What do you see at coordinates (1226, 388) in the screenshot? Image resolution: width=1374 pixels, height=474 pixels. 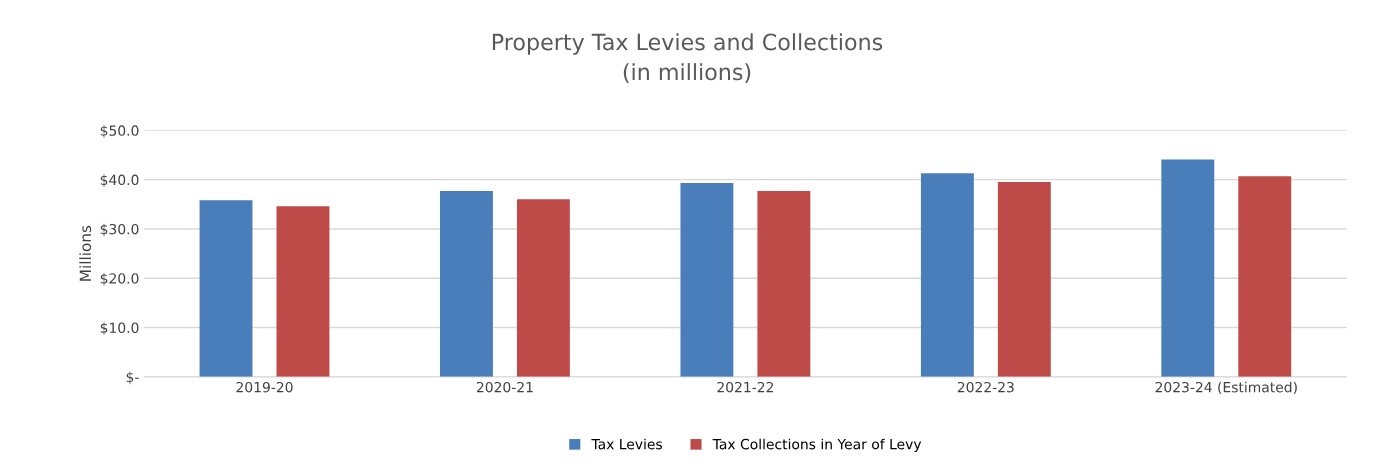 I see `x-tick-label: 2023-24 (Estimated)` at bounding box center [1226, 388].